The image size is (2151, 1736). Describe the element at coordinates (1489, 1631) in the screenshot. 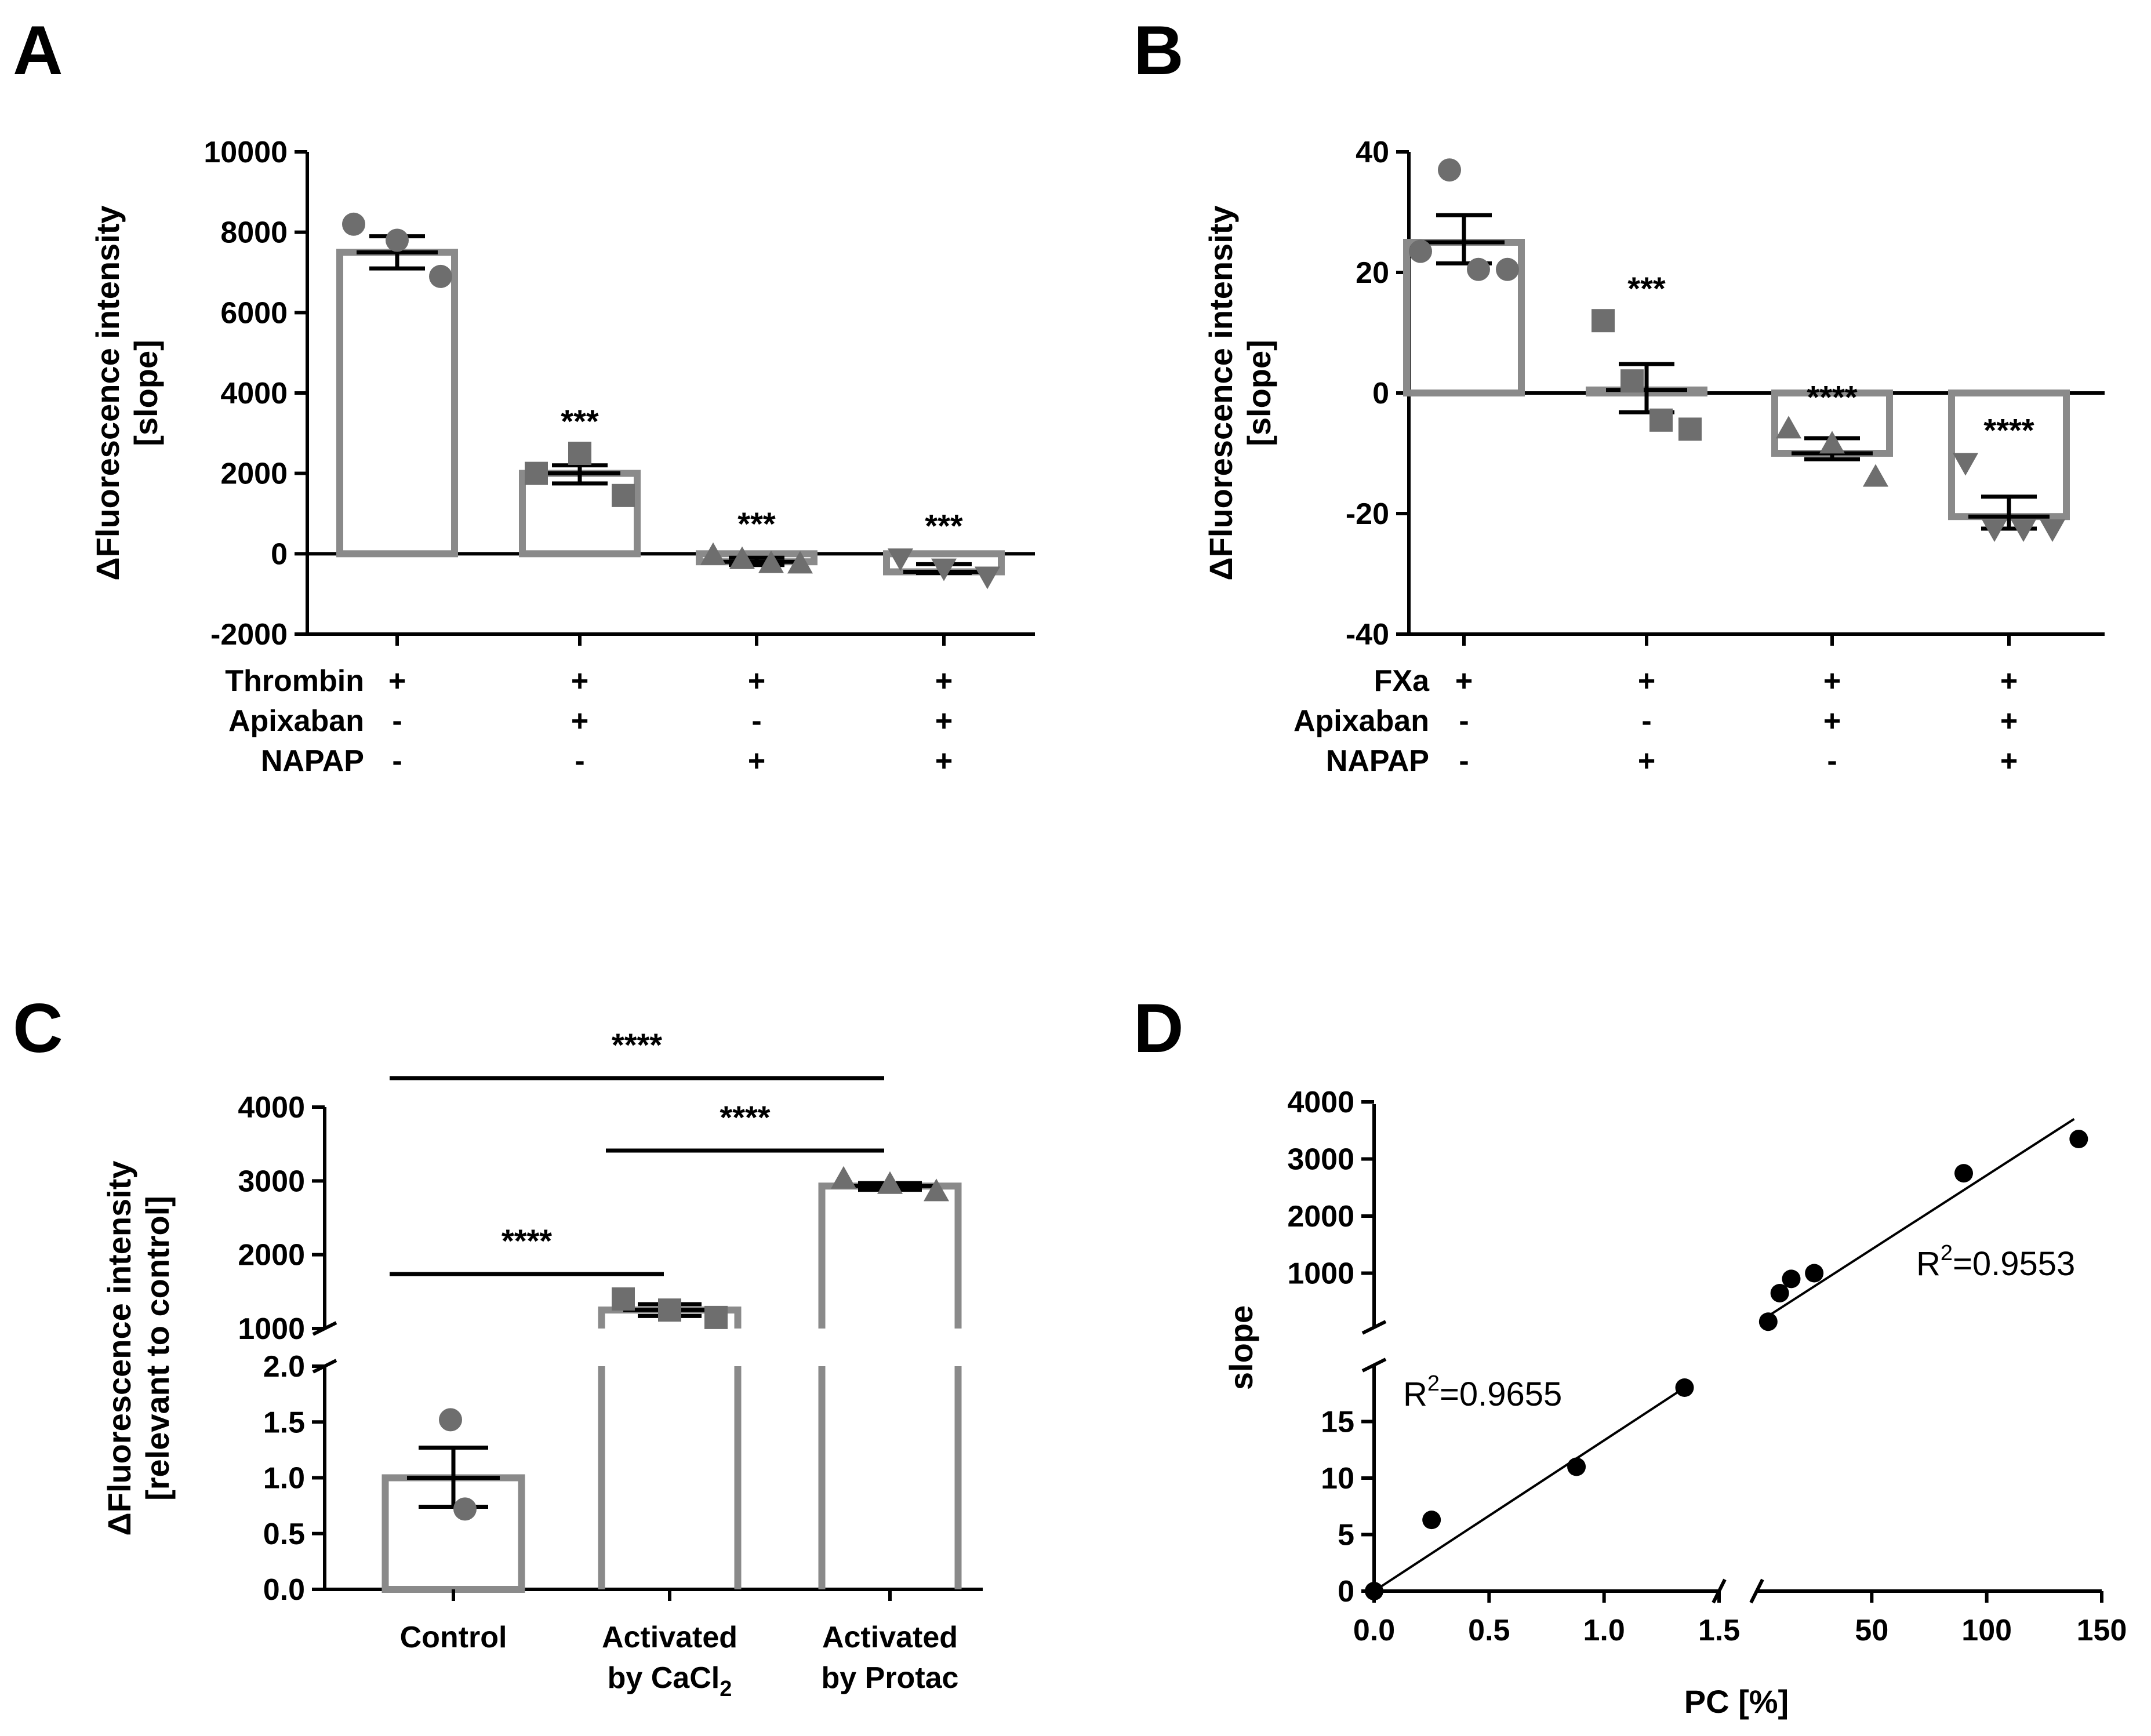

I see `x-tick-label: 0.5` at that location.